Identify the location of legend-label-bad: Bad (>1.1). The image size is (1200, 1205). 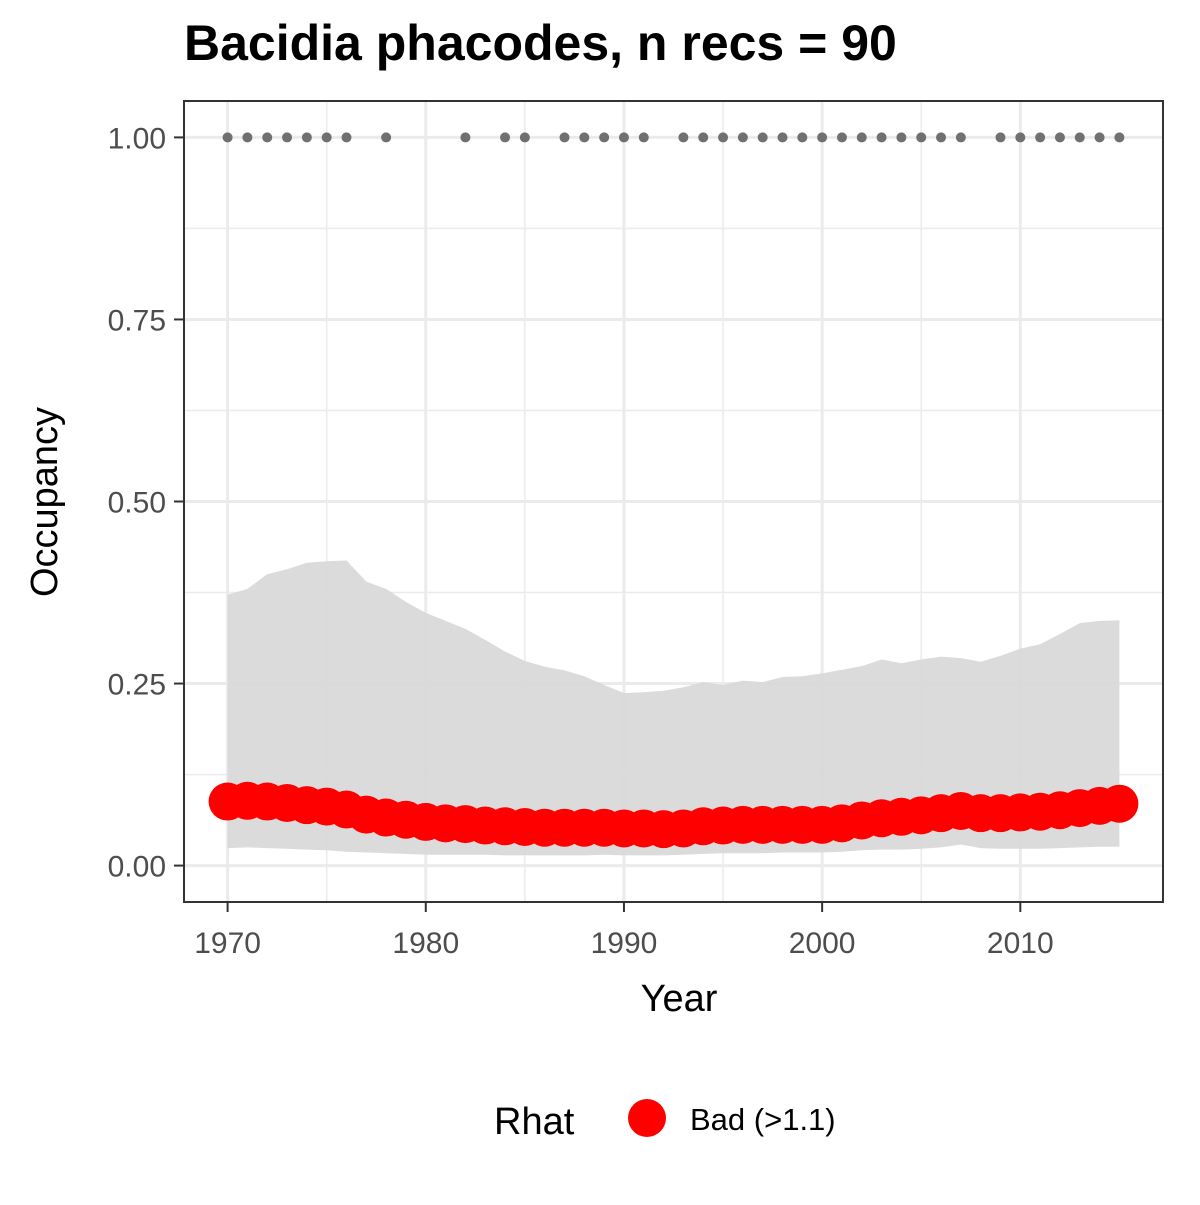
(763, 1119).